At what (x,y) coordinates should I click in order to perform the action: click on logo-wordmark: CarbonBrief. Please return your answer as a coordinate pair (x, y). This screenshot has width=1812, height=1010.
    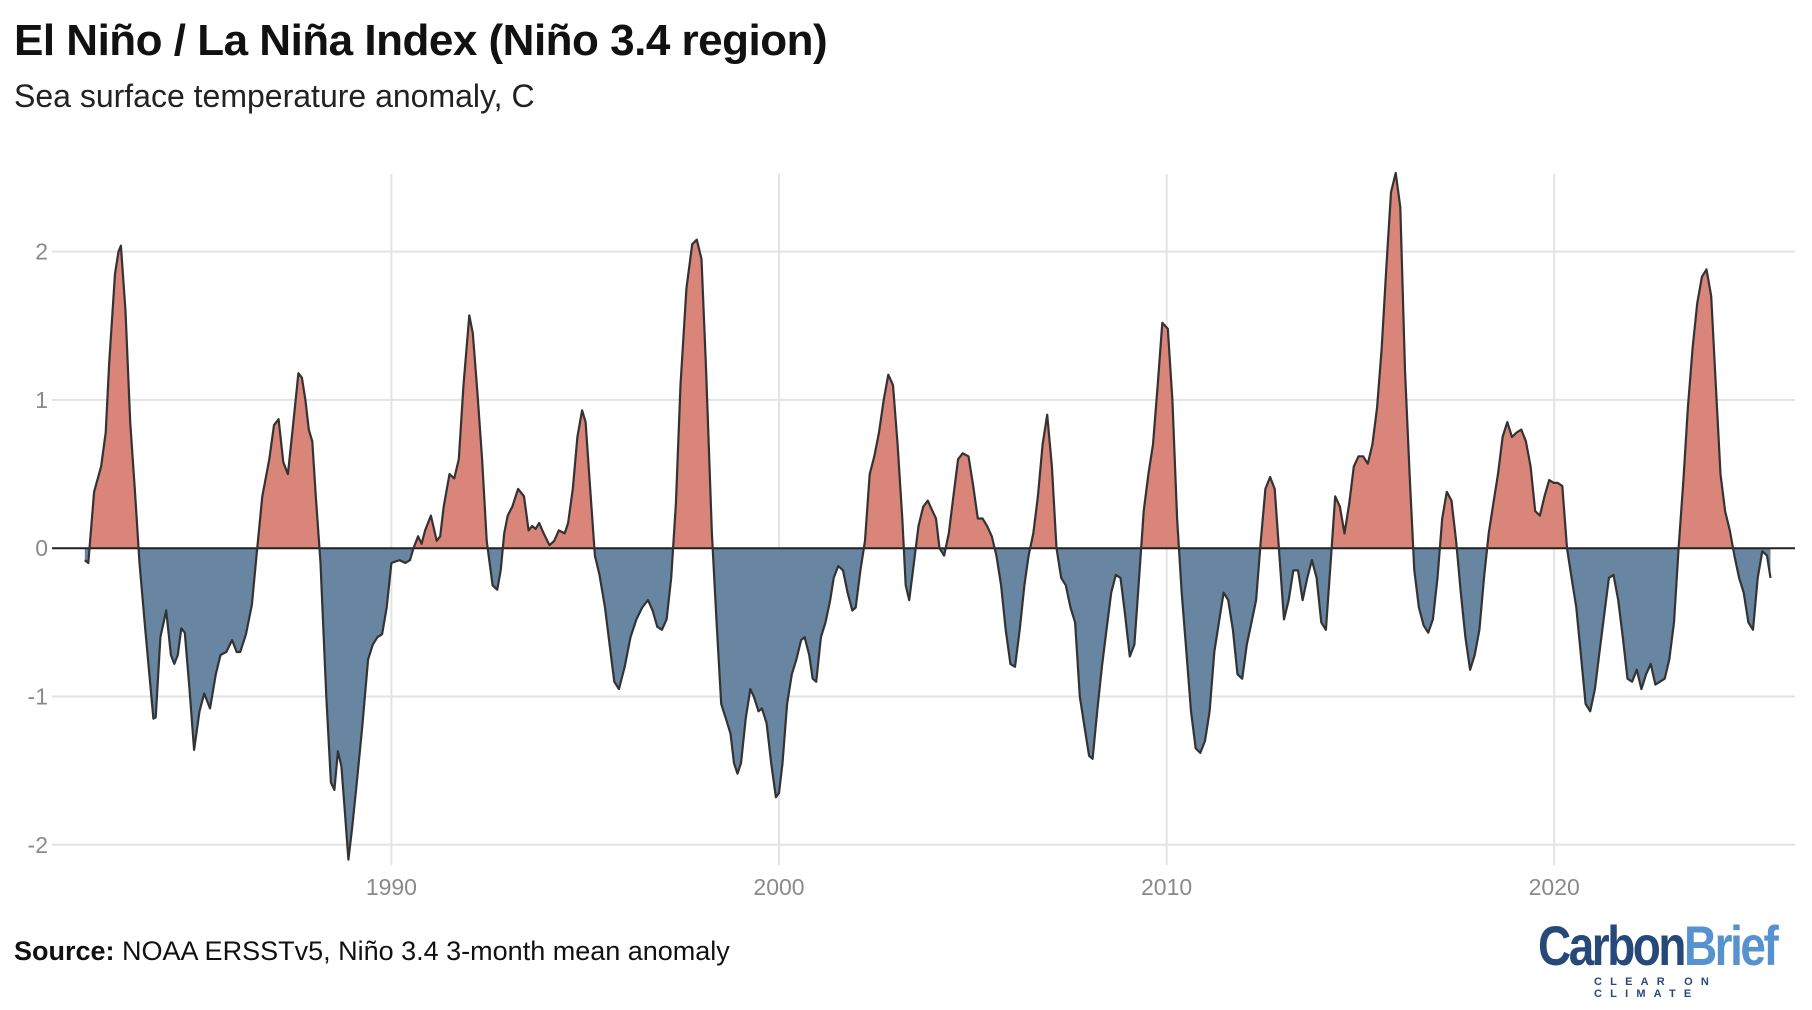
    Looking at the image, I should click on (1658, 945).